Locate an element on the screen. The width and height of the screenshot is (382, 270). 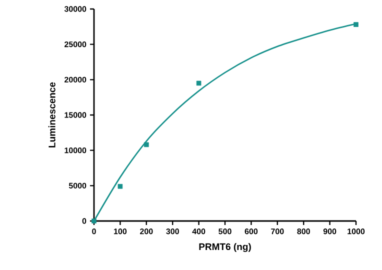
x-tick-label: 500 is located at coordinates (225, 231).